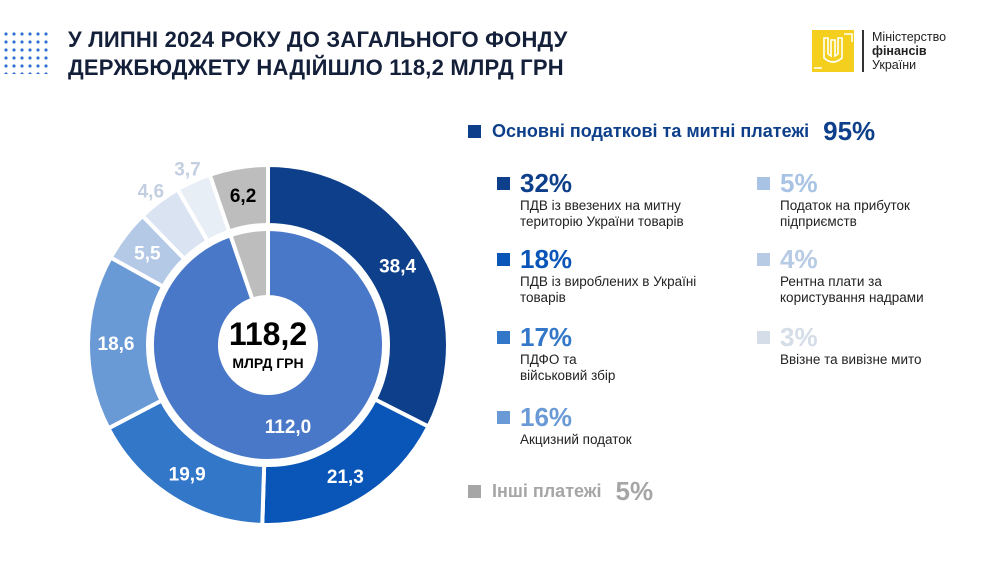  What do you see at coordinates (851, 359) in the screenshot?
I see `desc-line-1: Ввізне та вивізне мито` at bounding box center [851, 359].